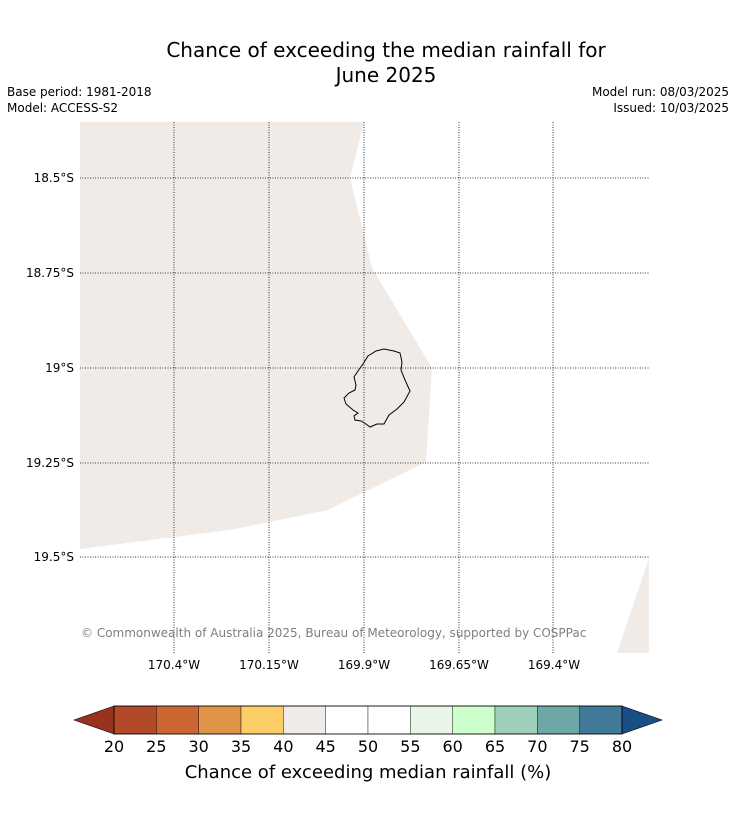  Describe the element at coordinates (241, 746) in the screenshot. I see `colorbar-tick-label: 35` at that location.